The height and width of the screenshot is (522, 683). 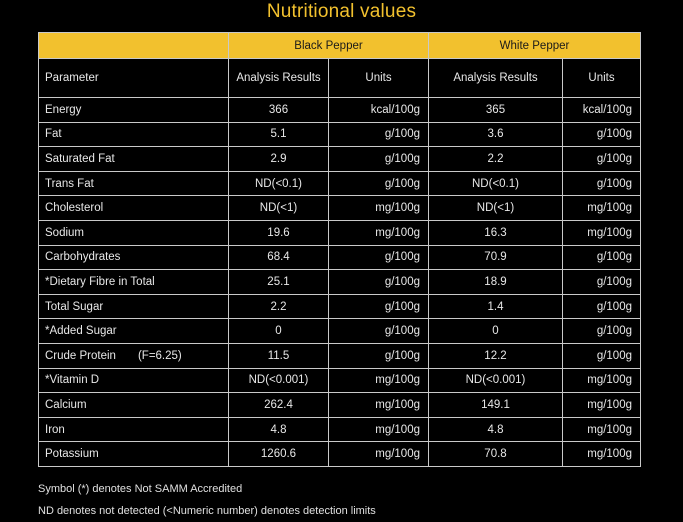 What do you see at coordinates (278, 454) in the screenshot?
I see `black-result-cell: 1260.6` at bounding box center [278, 454].